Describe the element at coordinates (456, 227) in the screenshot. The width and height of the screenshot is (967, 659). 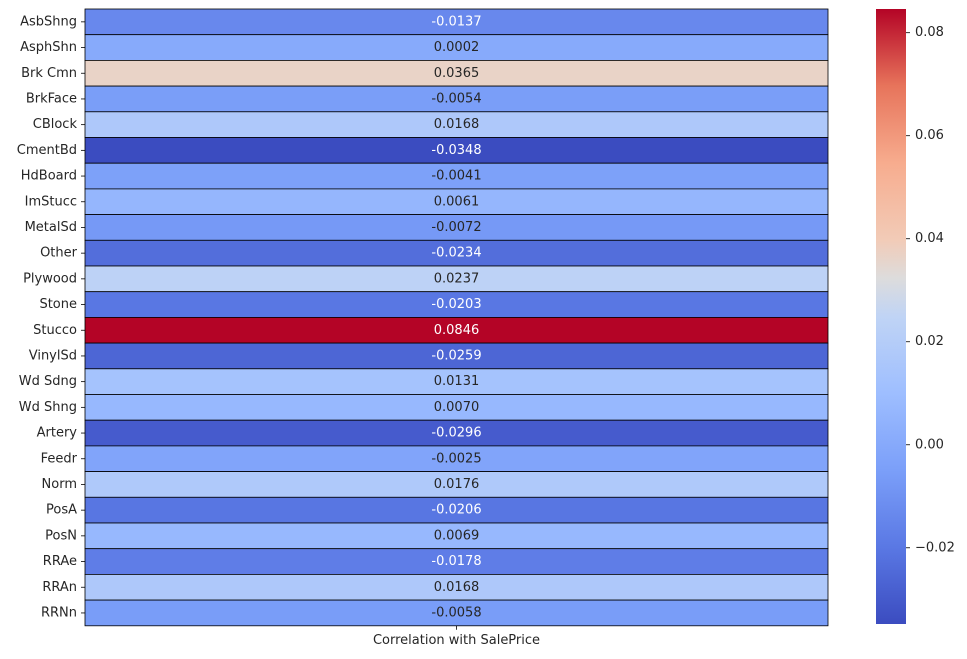
I see `cell-value-label: -0.0072` at that location.